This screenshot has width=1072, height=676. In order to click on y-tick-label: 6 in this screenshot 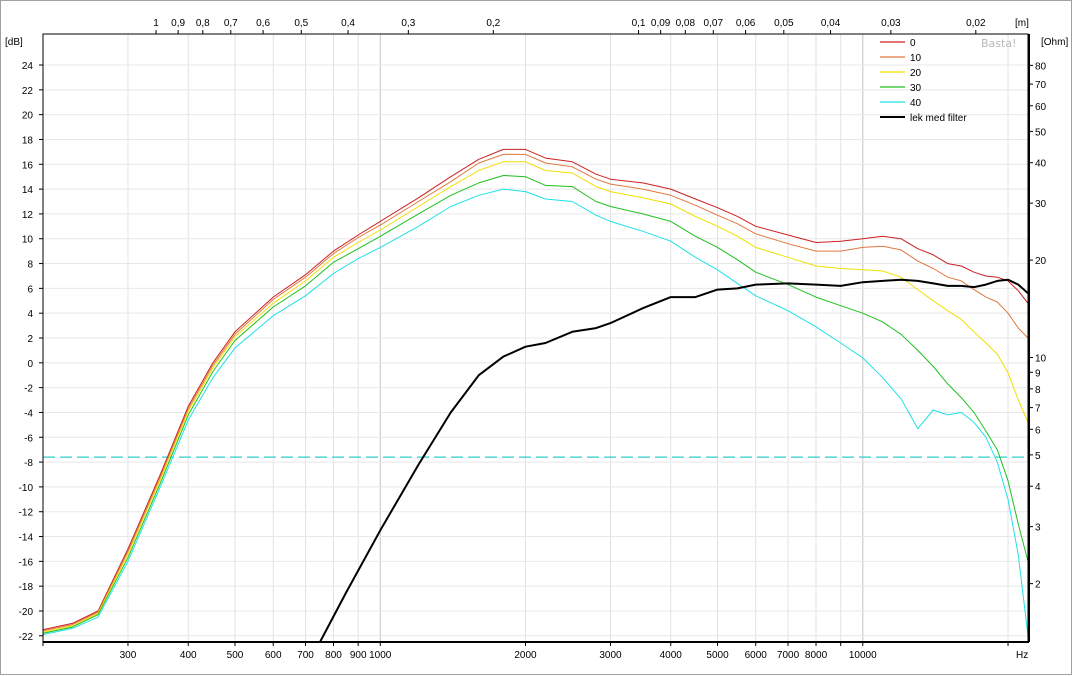, I will do `click(30, 289)`.